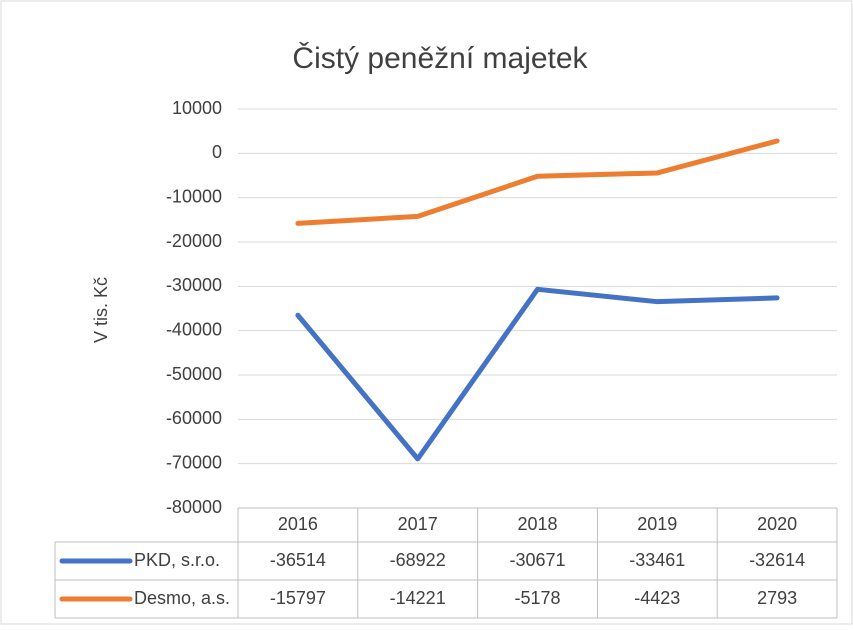 This screenshot has width=853, height=630. Describe the element at coordinates (777, 598) in the screenshot. I see `table-cell: 2793` at that location.